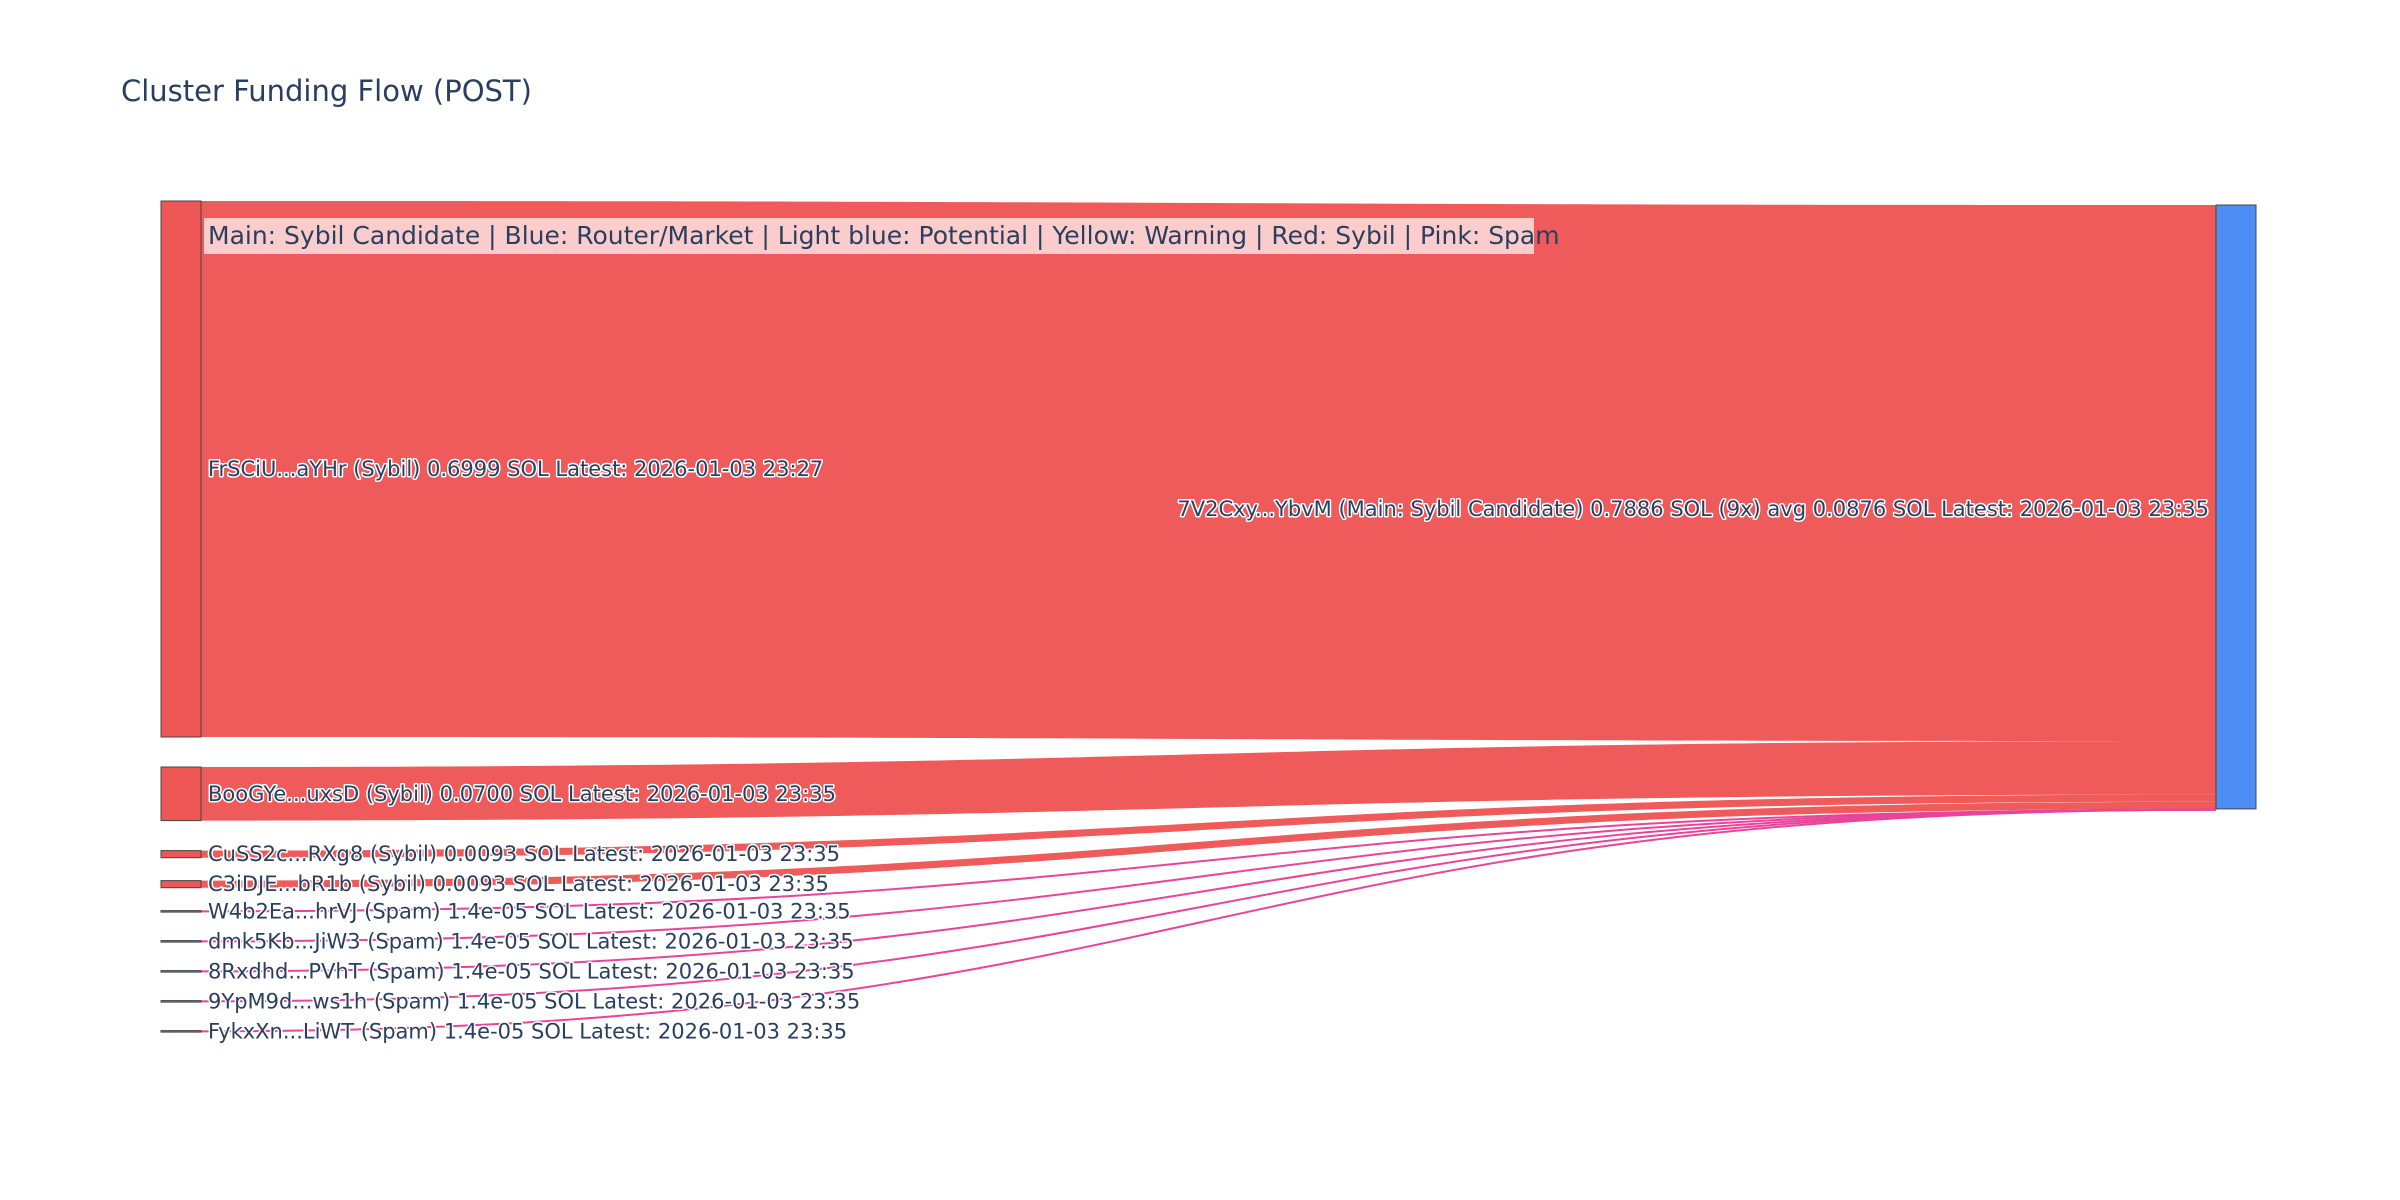 The height and width of the screenshot is (1200, 2400). Describe the element at coordinates (2236, 507) in the screenshot. I see `target-node` at that location.